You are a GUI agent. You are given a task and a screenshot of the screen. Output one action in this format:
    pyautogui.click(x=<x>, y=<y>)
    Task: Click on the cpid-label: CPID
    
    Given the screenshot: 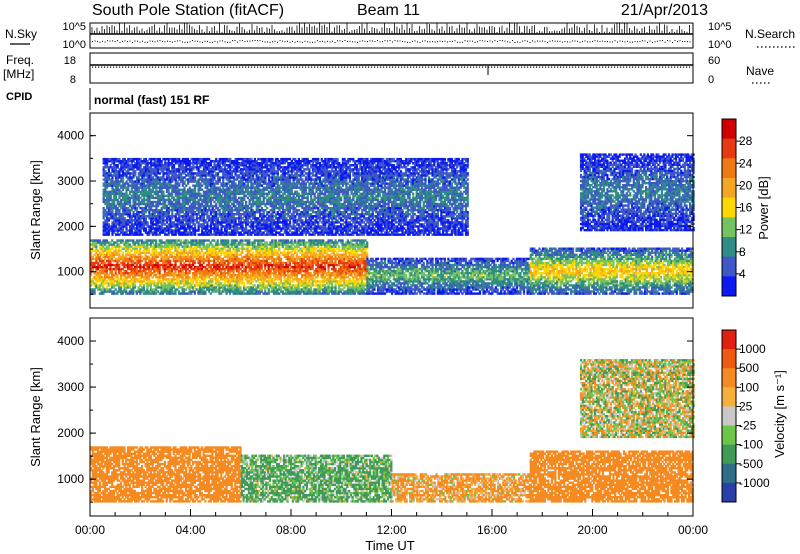 What is the action you would take?
    pyautogui.click(x=19, y=97)
    